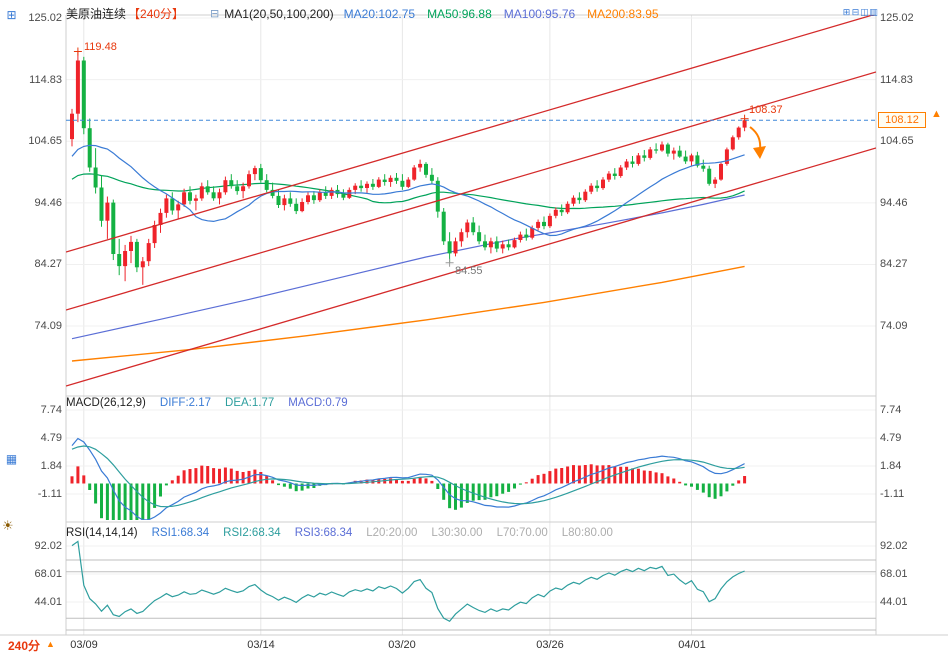 The width and height of the screenshot is (948, 653). I want to click on macd-dea-value: DEA:1.77, so click(250, 403).